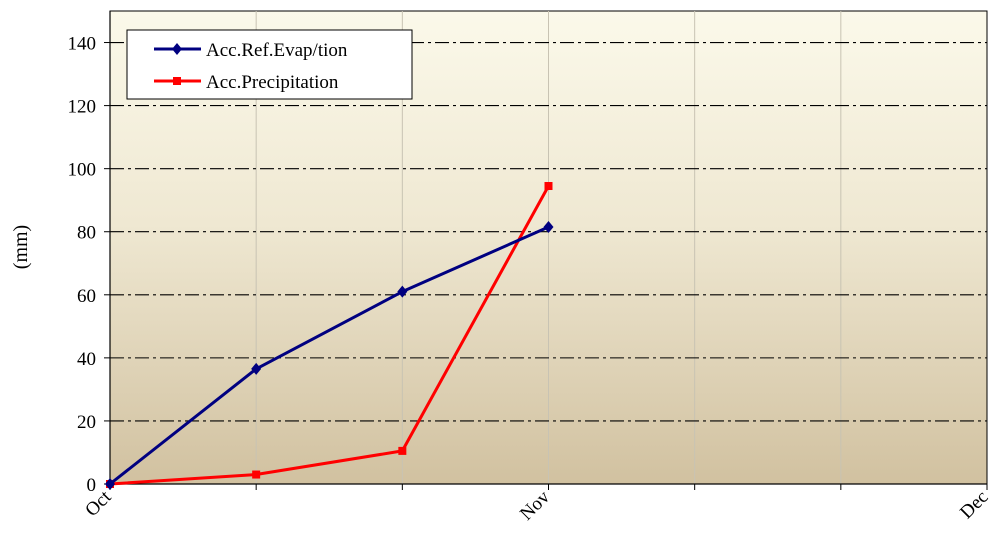  I want to click on y-tick-label: 80, so click(86, 233).